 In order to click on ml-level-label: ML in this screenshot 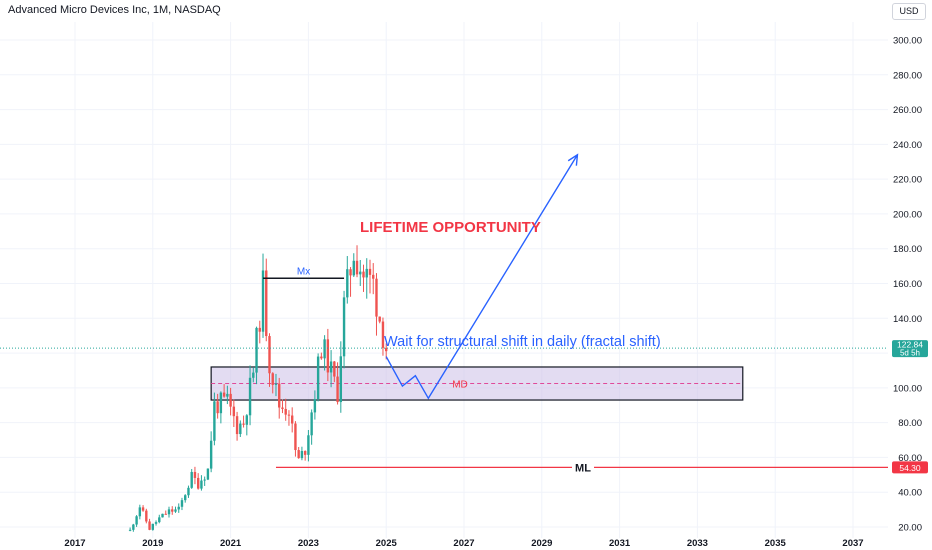, I will do `click(583, 468)`.